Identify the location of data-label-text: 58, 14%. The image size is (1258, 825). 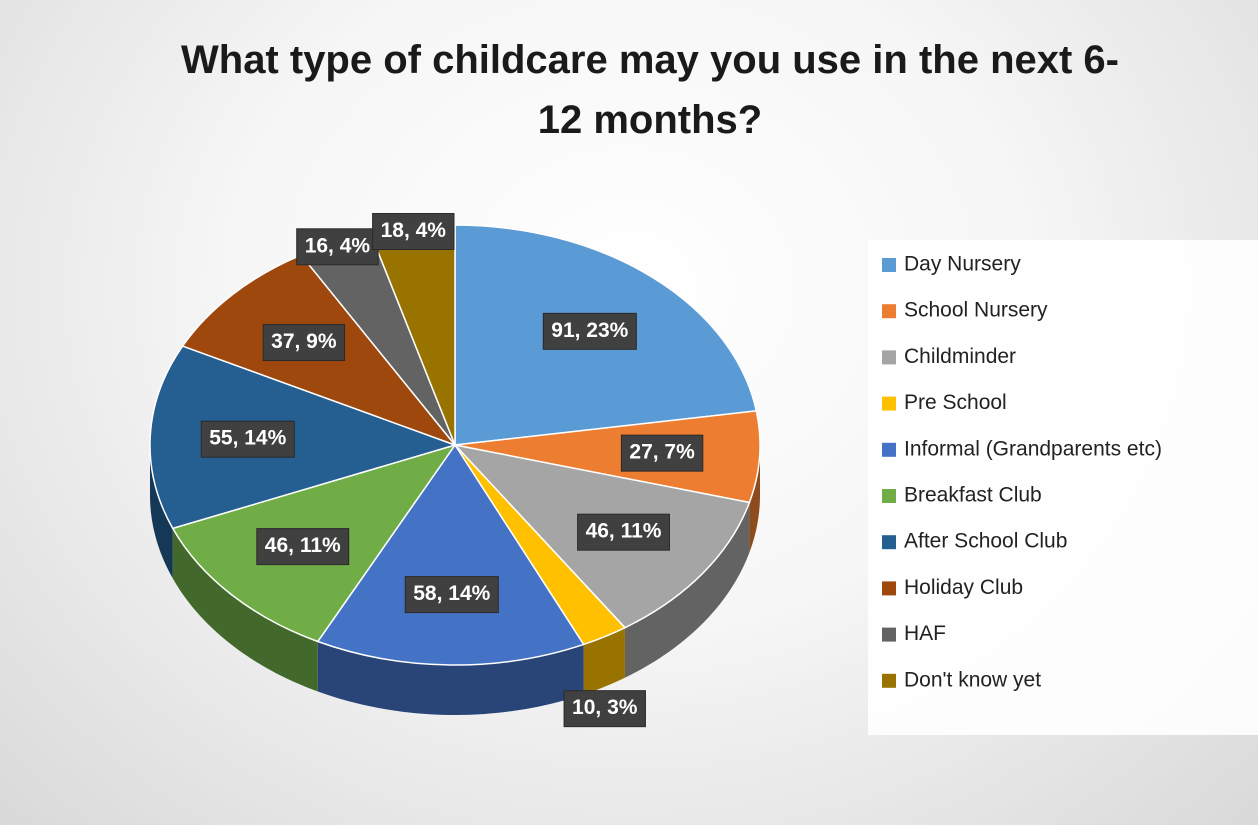
(451, 593).